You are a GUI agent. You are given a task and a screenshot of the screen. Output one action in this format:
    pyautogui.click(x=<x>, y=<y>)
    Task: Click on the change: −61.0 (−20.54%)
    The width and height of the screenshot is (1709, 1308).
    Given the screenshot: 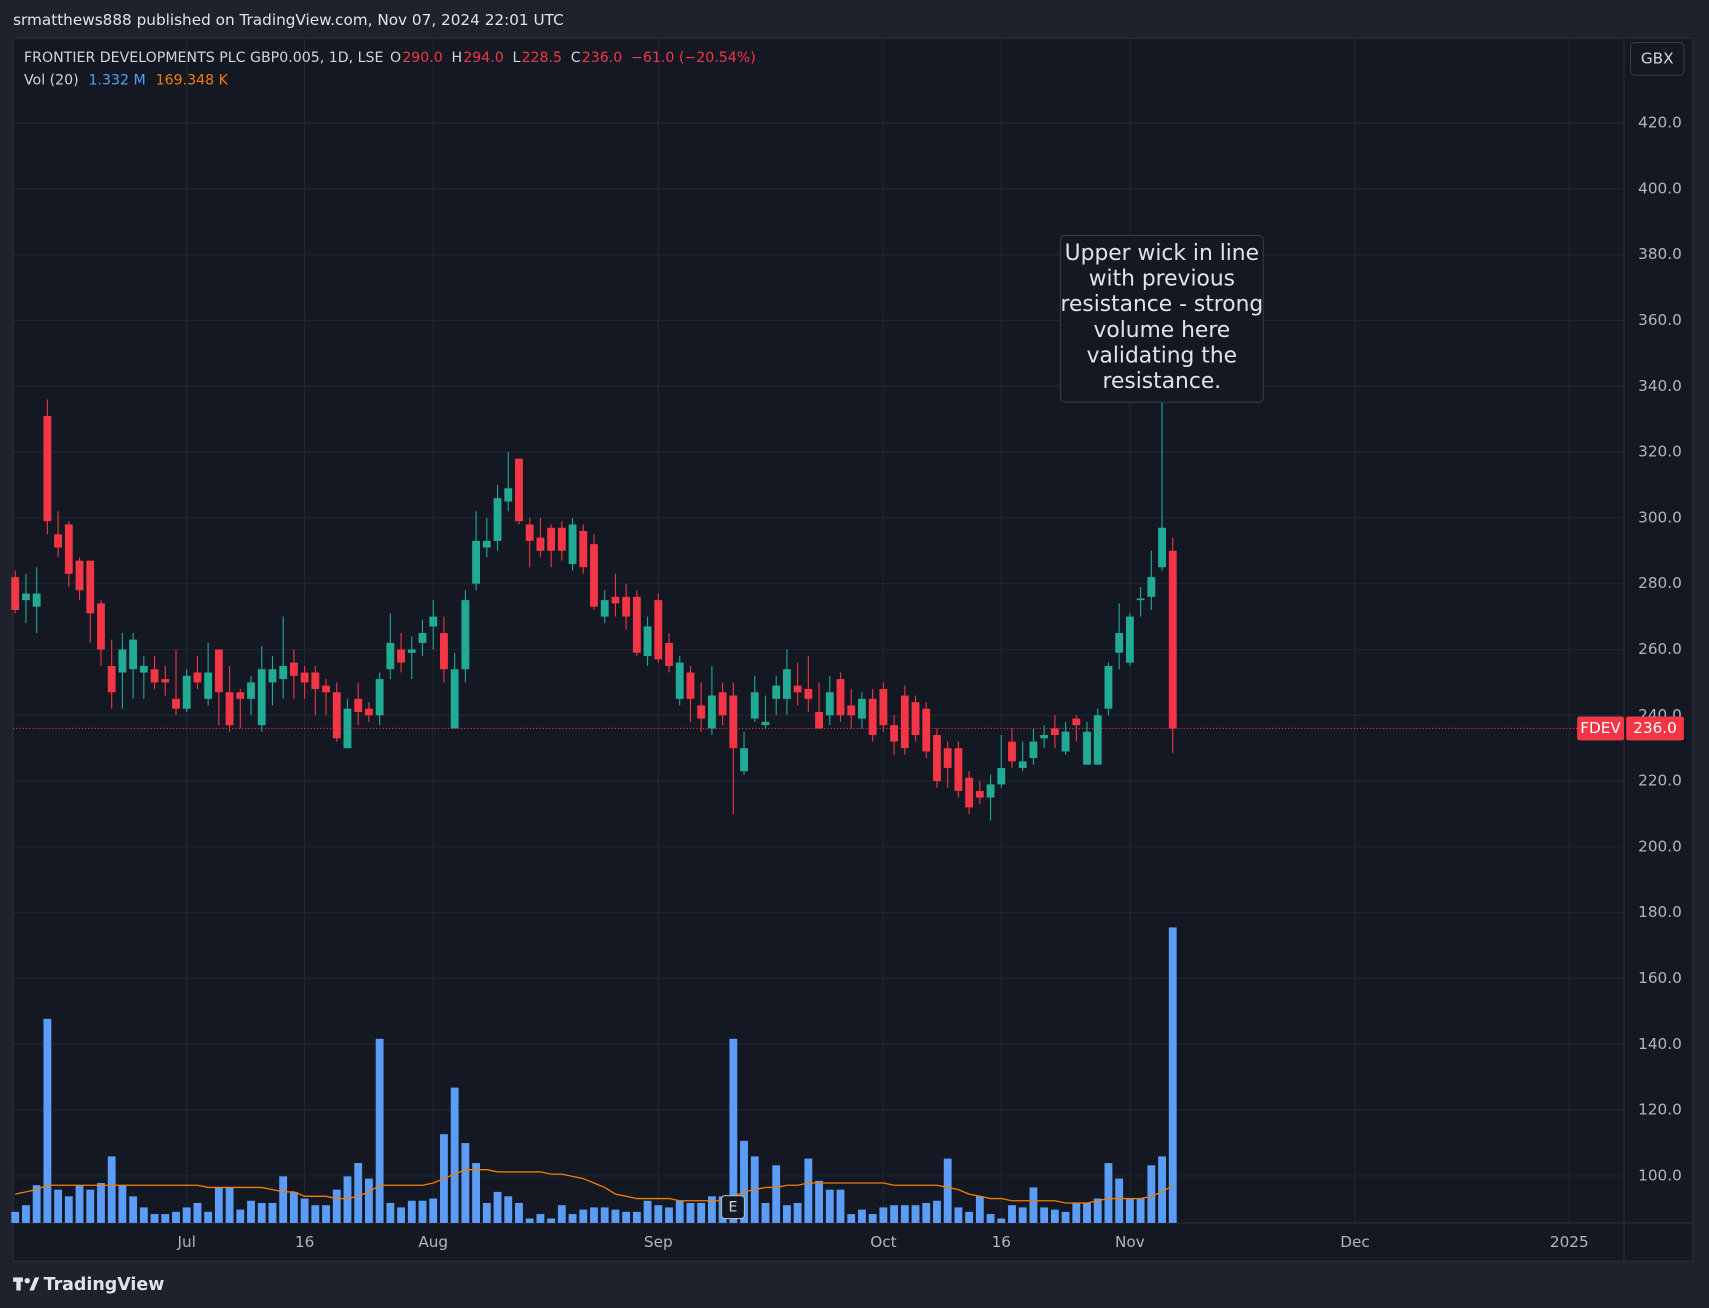 What is the action you would take?
    pyautogui.click(x=693, y=58)
    